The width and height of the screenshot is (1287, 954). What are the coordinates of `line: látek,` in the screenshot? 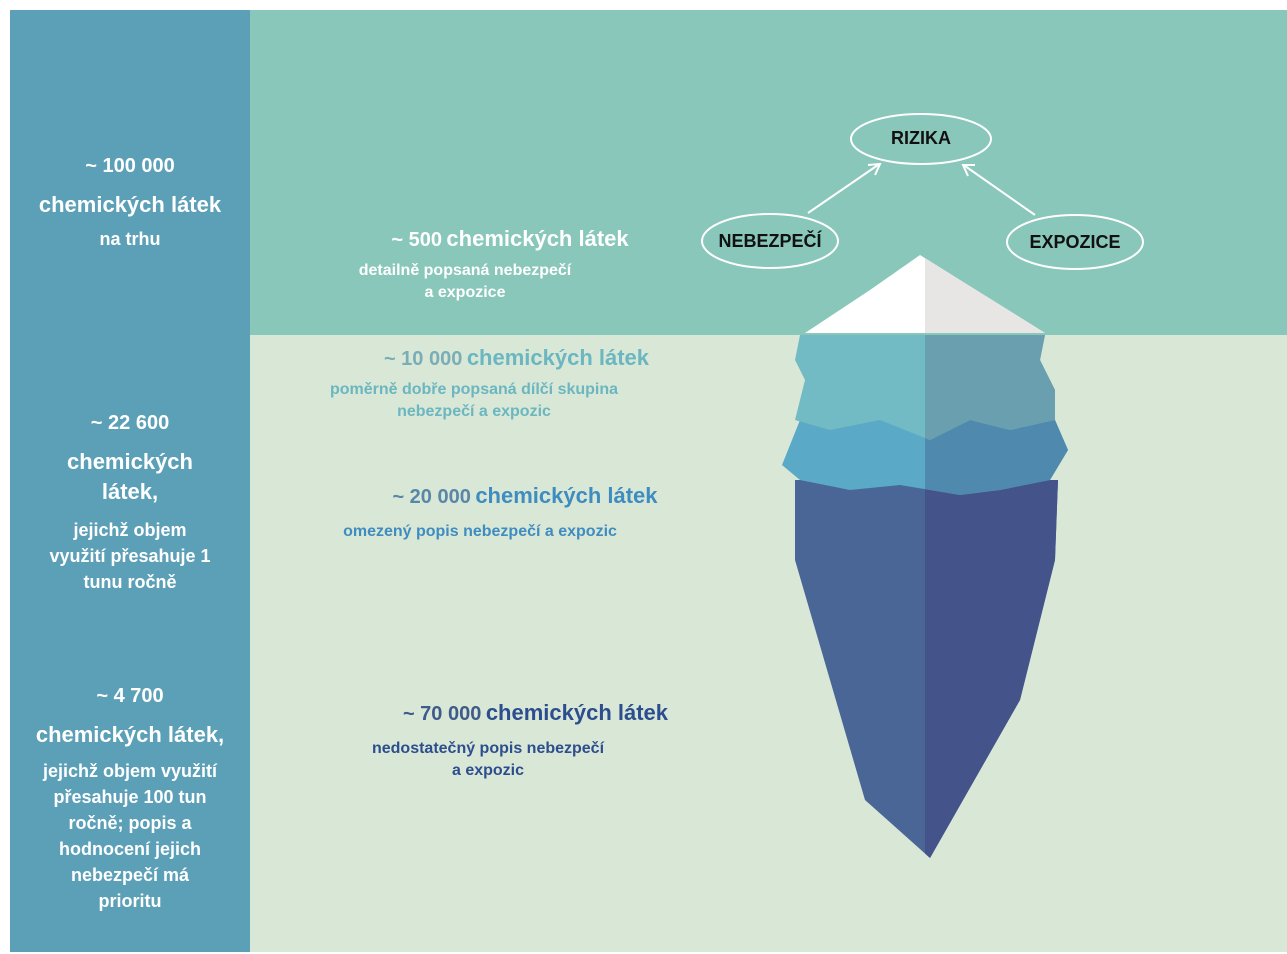 It's located at (130, 491).